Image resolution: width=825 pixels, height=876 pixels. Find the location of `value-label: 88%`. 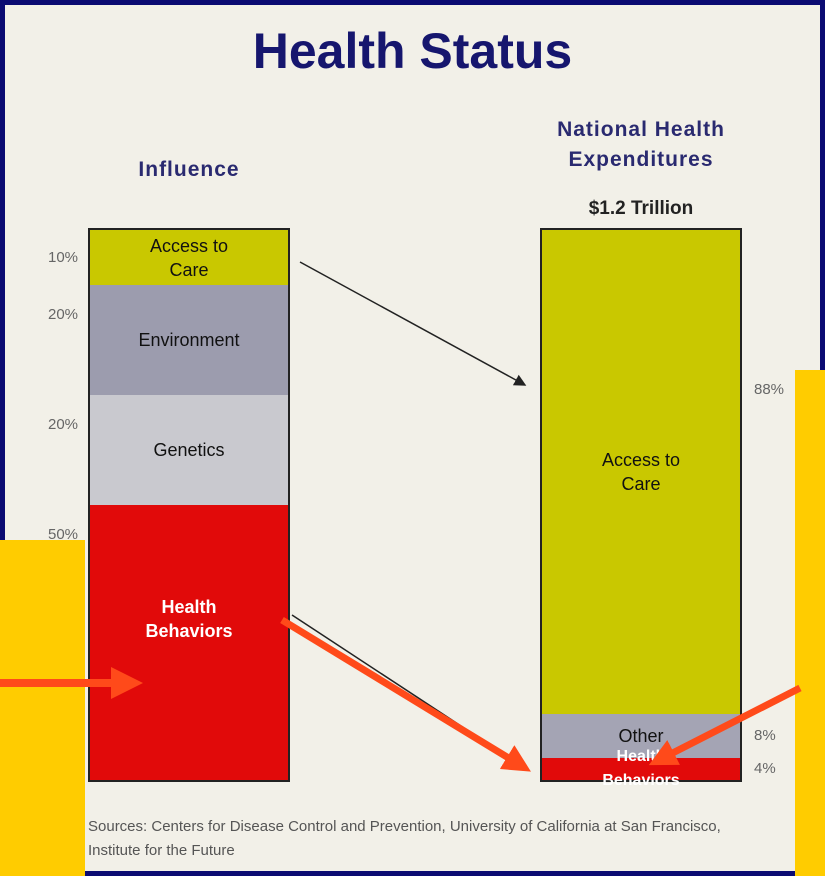

value-label: 88% is located at coordinates (769, 389).